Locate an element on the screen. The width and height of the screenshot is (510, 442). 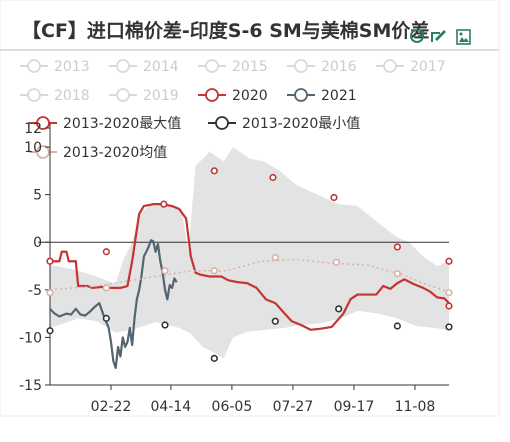
data-view-icon is located at coordinates (438, 36).